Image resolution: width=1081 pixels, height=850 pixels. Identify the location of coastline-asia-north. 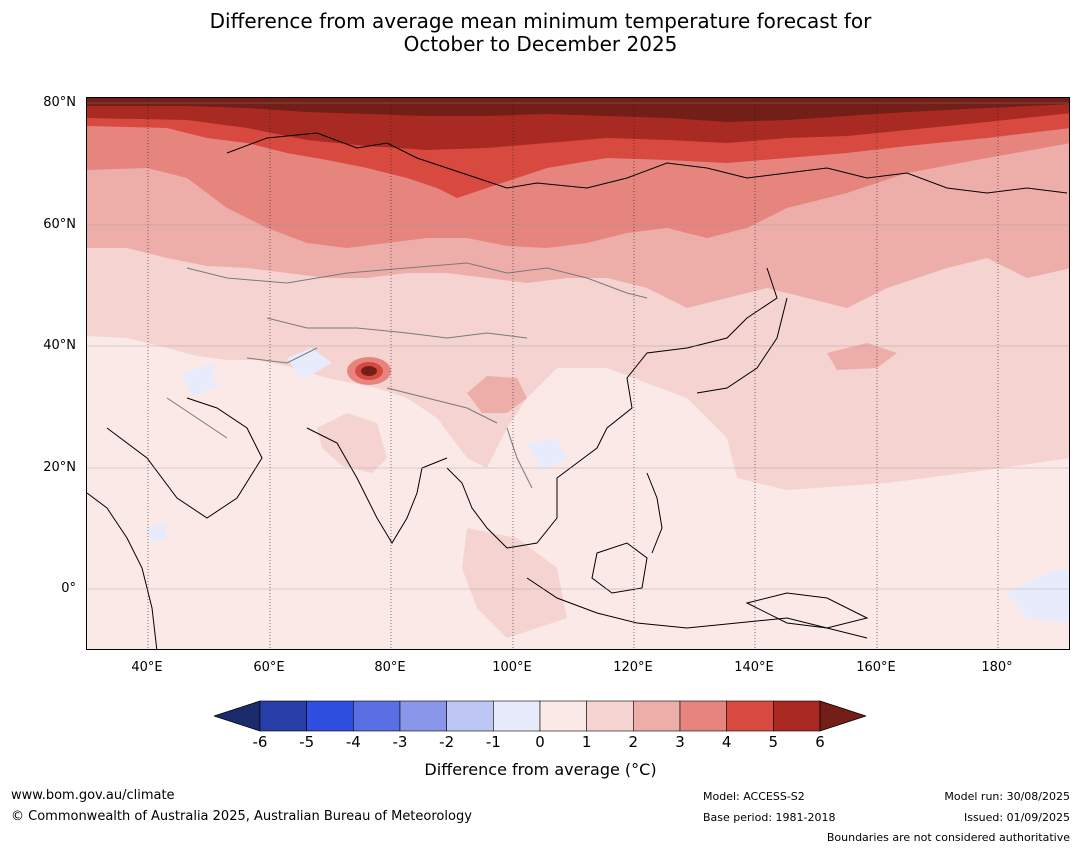
(647, 163).